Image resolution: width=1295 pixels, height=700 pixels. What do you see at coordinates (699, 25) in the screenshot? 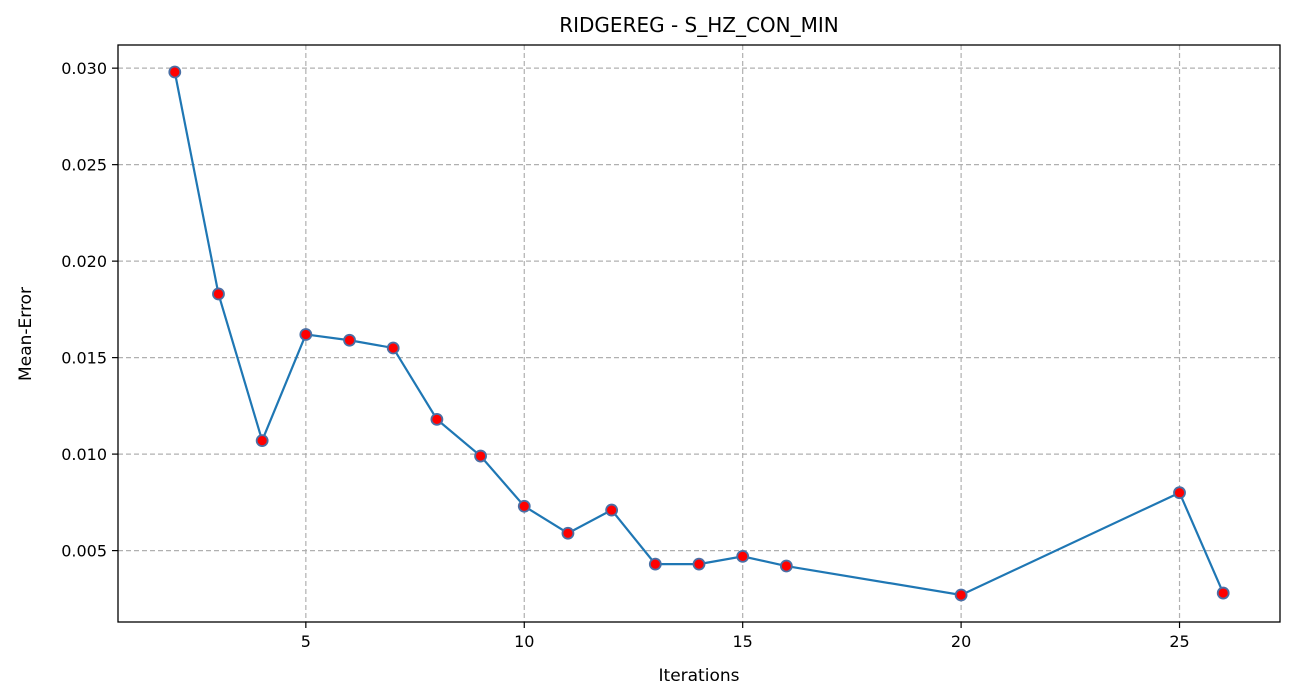
I see `chart-title: RIDGEREG - S_HZ_CON_MIN` at bounding box center [699, 25].